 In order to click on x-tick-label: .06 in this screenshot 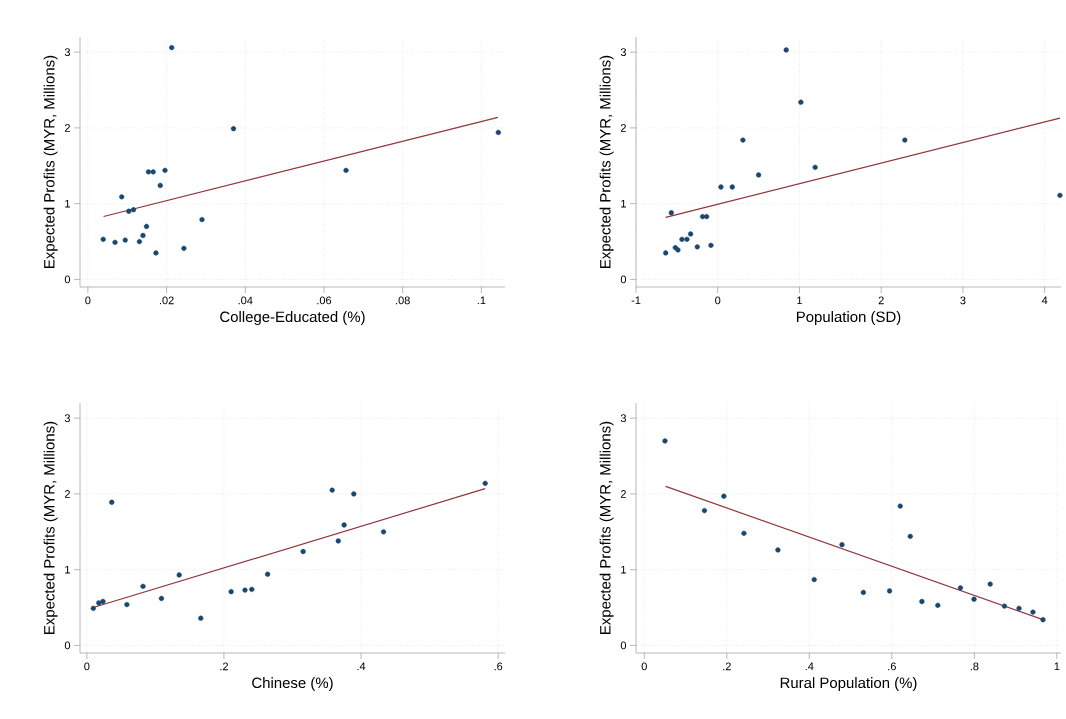, I will do `click(324, 300)`.